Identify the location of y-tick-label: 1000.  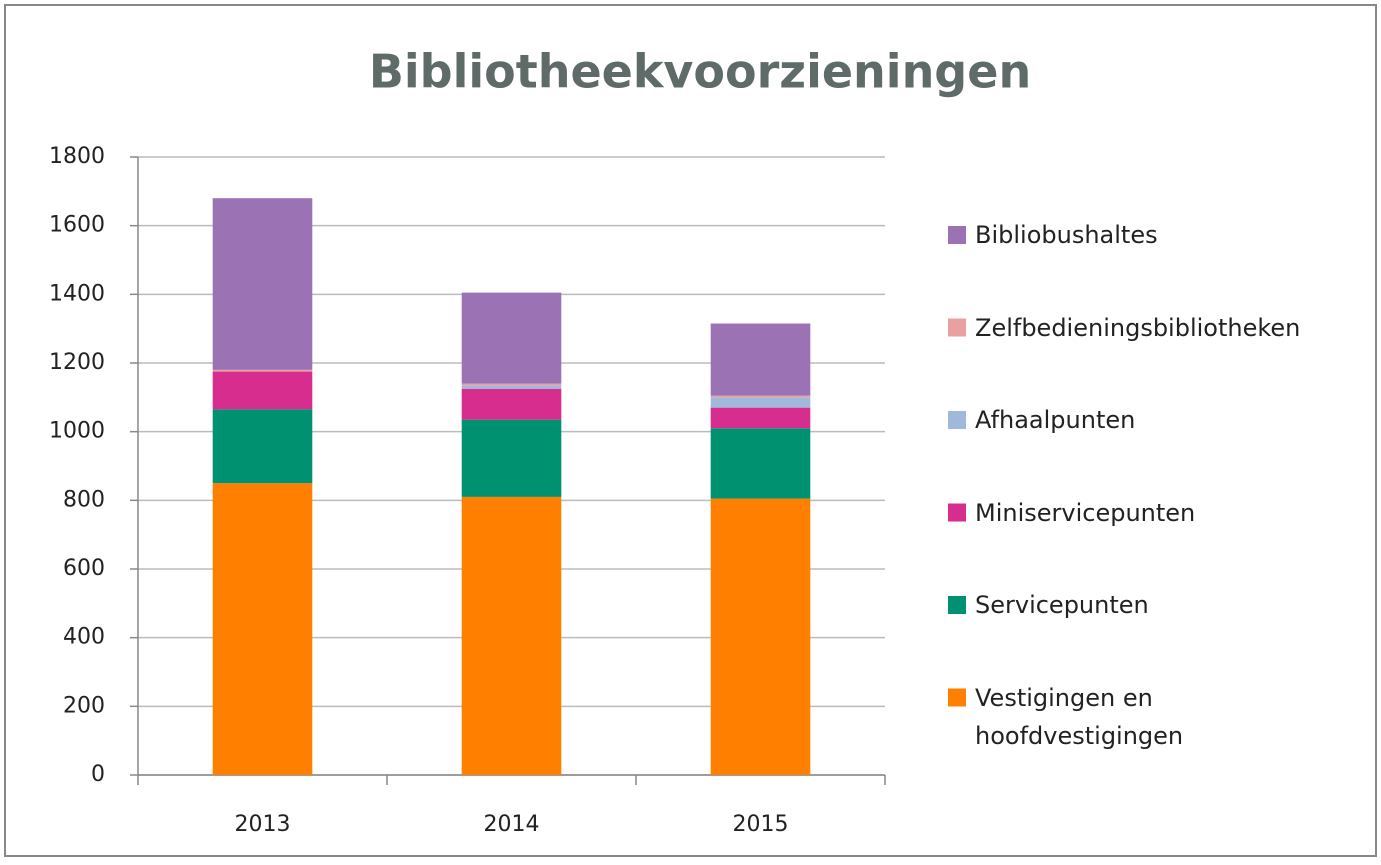
(77, 431).